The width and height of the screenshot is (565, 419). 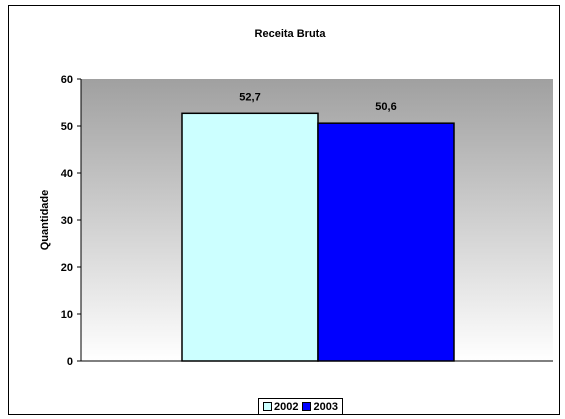 What do you see at coordinates (249, 97) in the screenshot?
I see `data-label-2002: 52,7` at bounding box center [249, 97].